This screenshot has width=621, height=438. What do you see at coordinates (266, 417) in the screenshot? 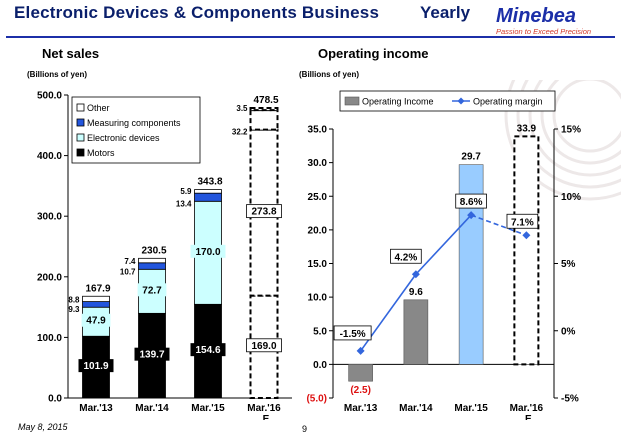
I see `x-tick-suffix: E` at bounding box center [266, 417].